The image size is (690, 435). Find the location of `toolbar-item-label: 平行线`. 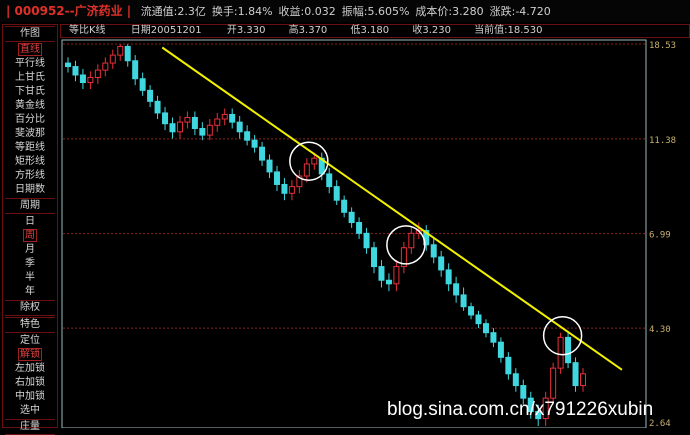

toolbar-item-label: 平行线 is located at coordinates (30, 63).